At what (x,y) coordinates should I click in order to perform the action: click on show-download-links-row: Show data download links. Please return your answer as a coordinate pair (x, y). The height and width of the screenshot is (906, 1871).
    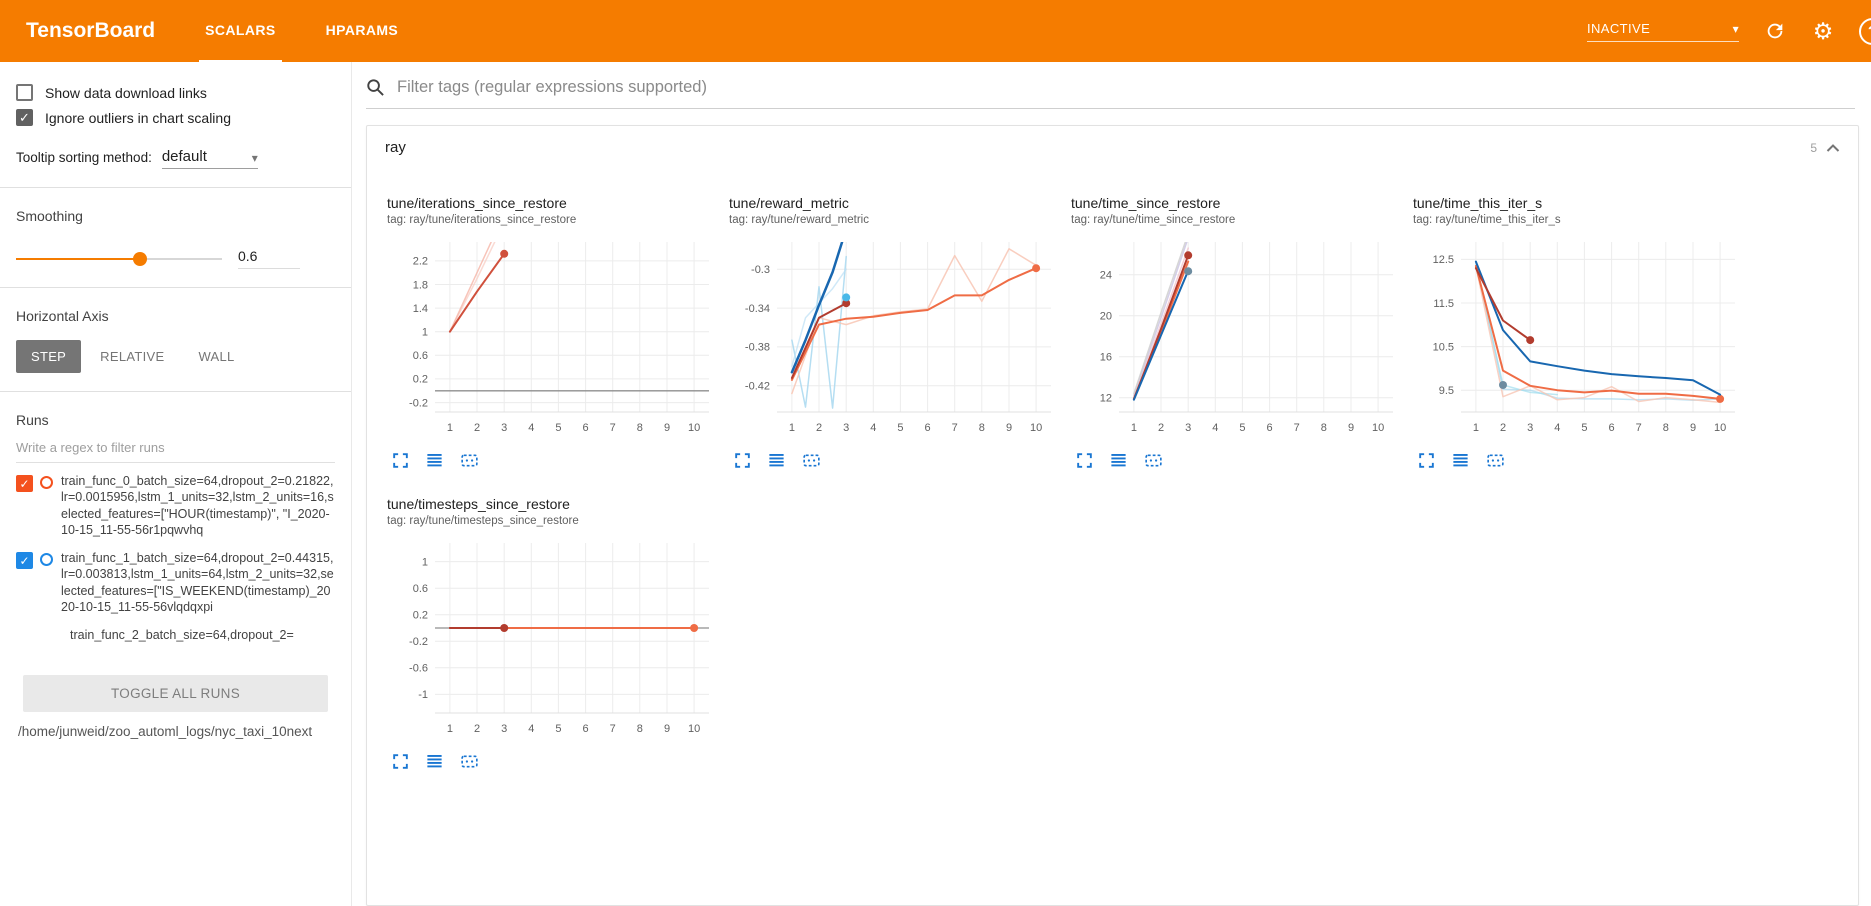
    Looking at the image, I should click on (175, 92).